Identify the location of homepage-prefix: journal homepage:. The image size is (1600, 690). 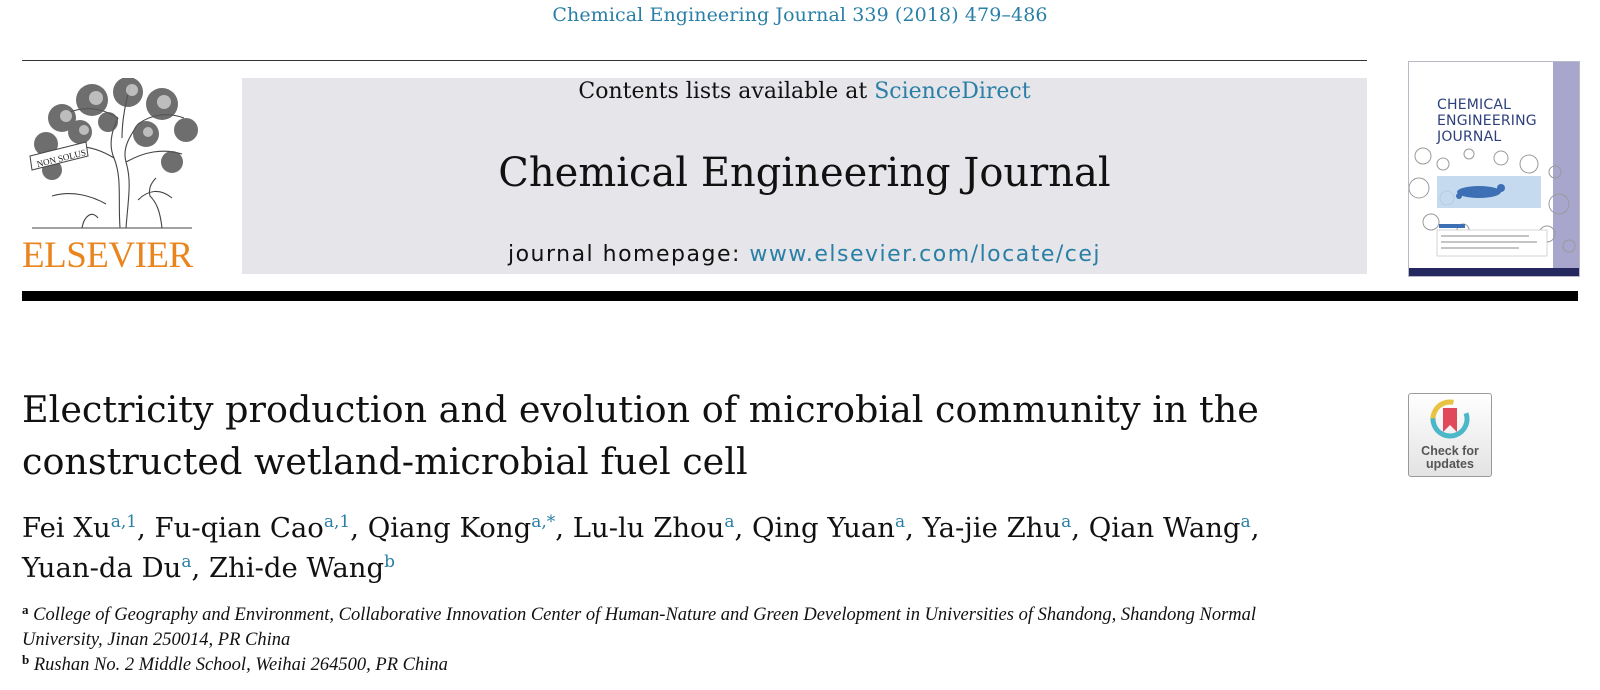
(628, 254).